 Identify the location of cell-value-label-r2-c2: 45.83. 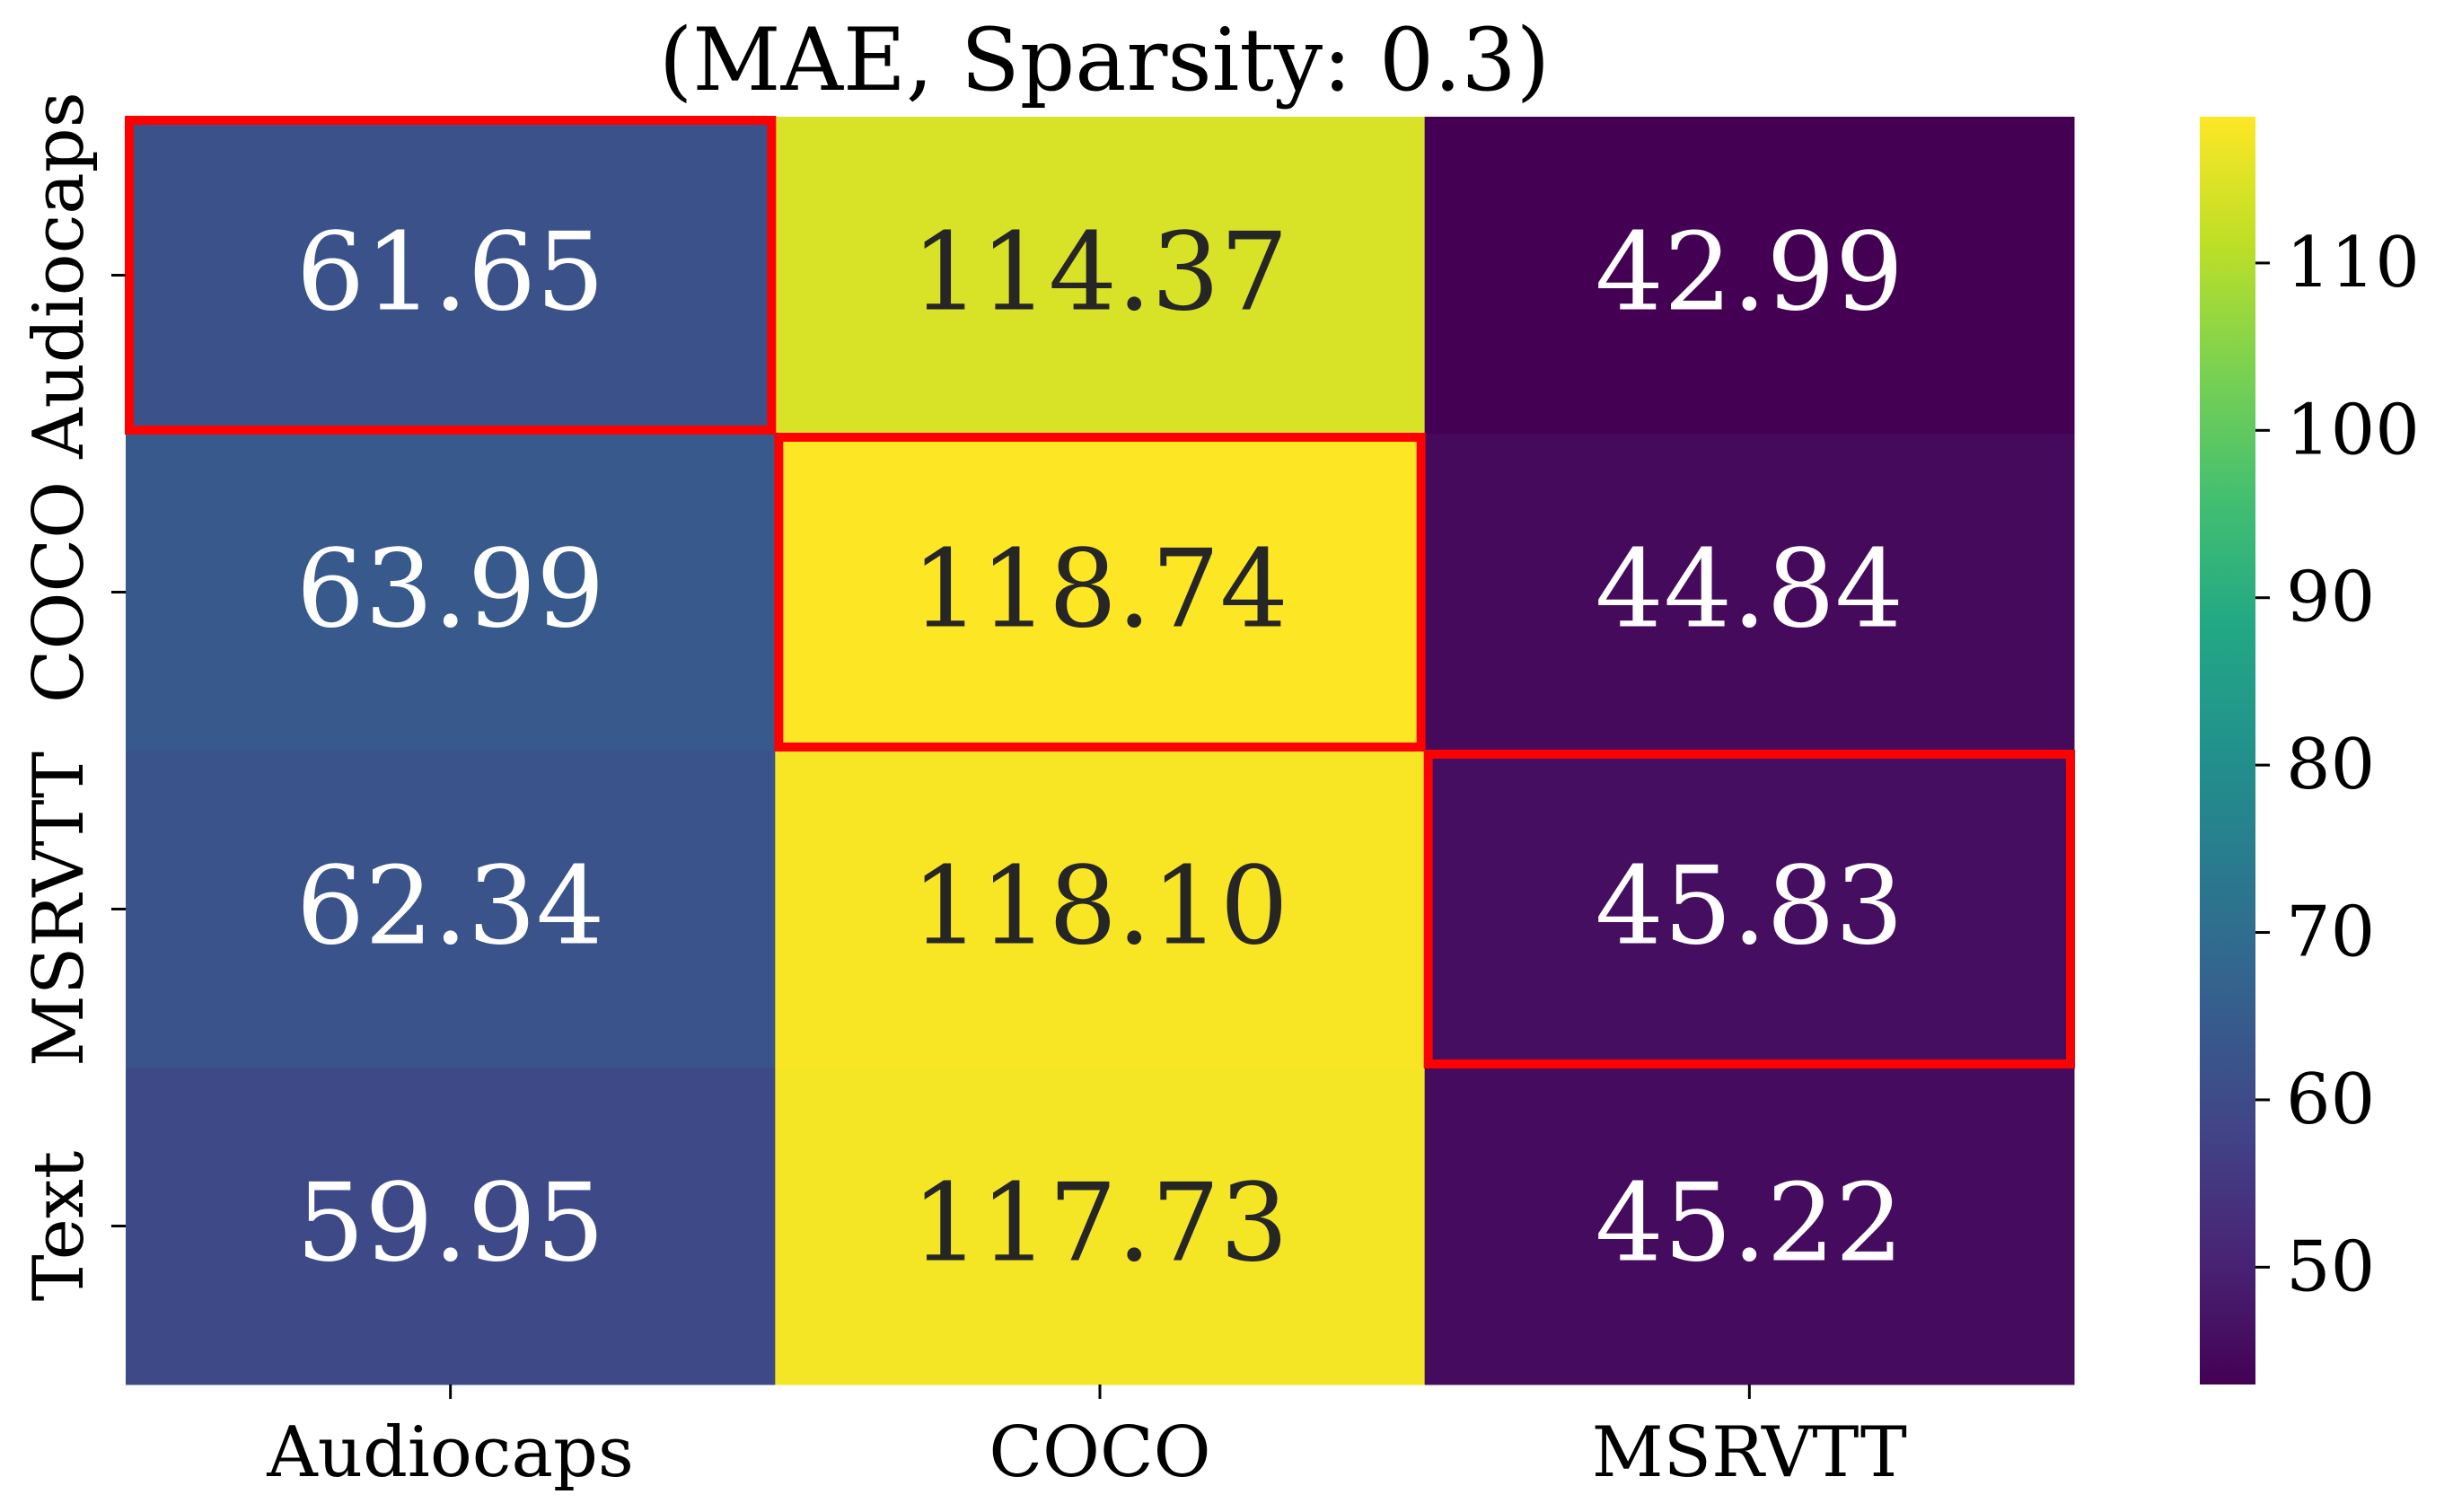
(1750, 907).